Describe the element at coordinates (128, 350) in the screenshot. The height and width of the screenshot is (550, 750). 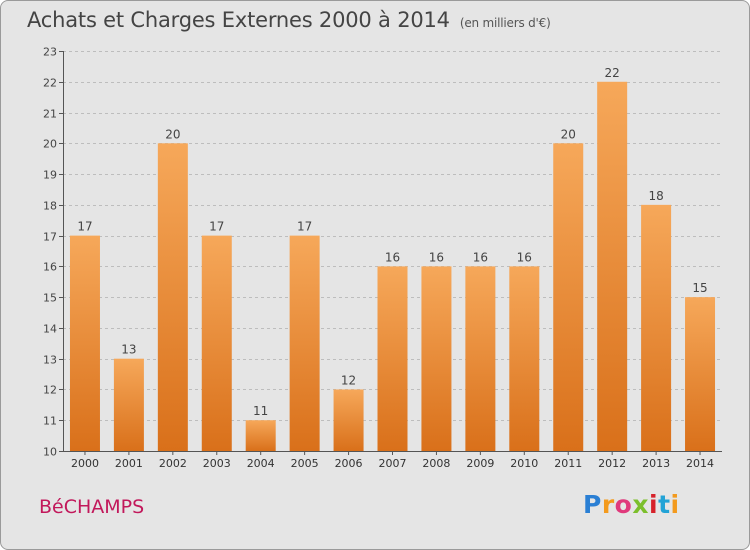
I see `data-label: 13` at that location.